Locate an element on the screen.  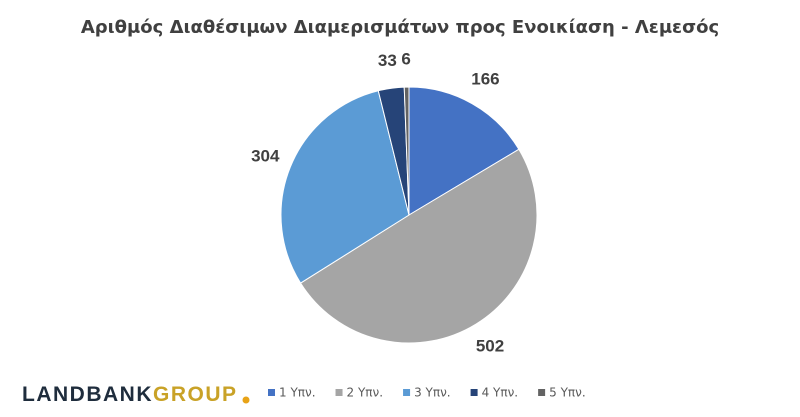
legend-label: 5 Υπν. is located at coordinates (567, 393).